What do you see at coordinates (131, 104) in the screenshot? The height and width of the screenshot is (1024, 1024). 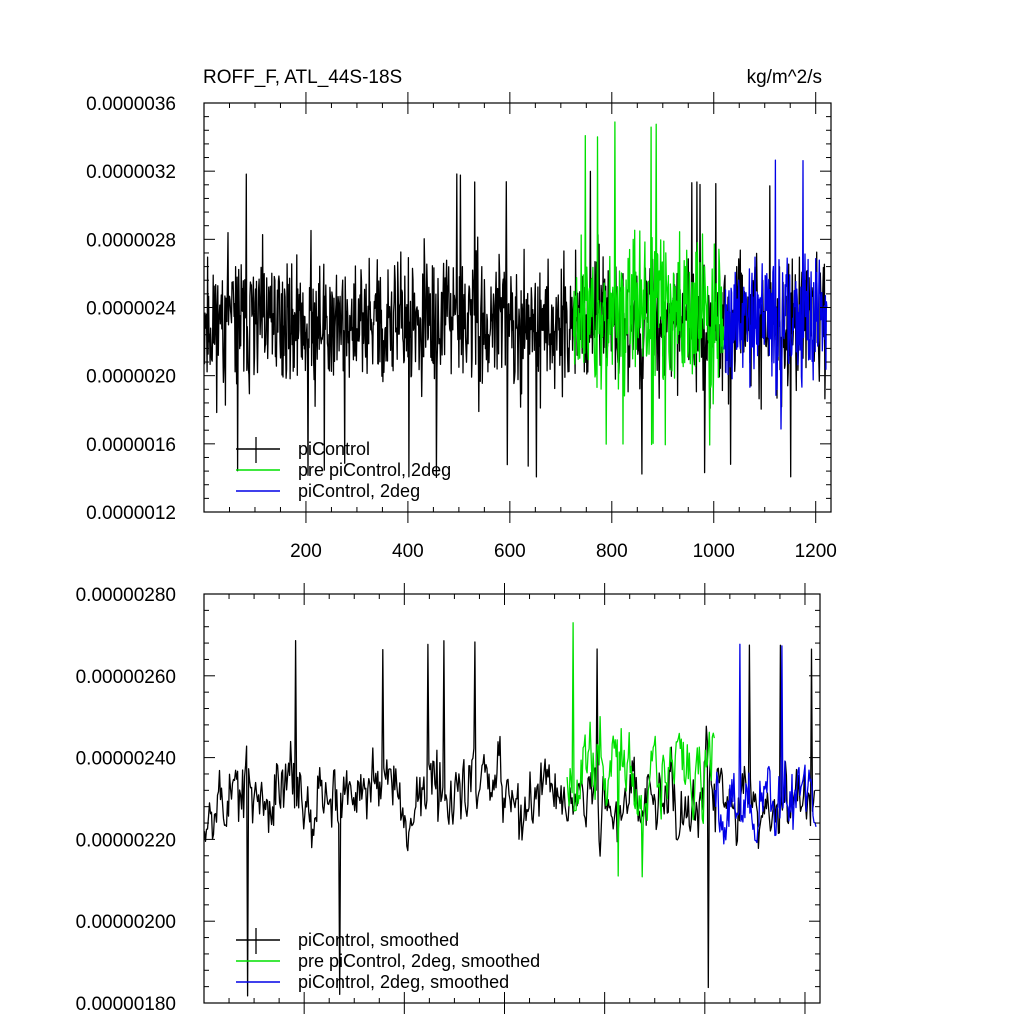 I see `y-tick-label: 0.0000036` at bounding box center [131, 104].